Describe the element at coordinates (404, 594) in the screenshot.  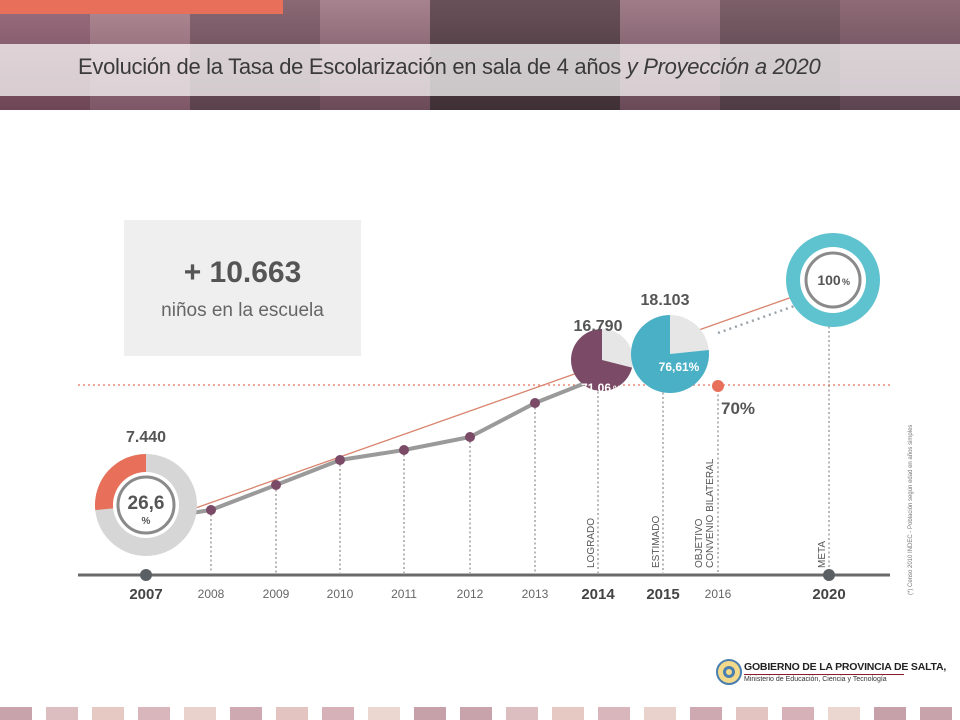
I see `year-label-2011: 2011` at that location.